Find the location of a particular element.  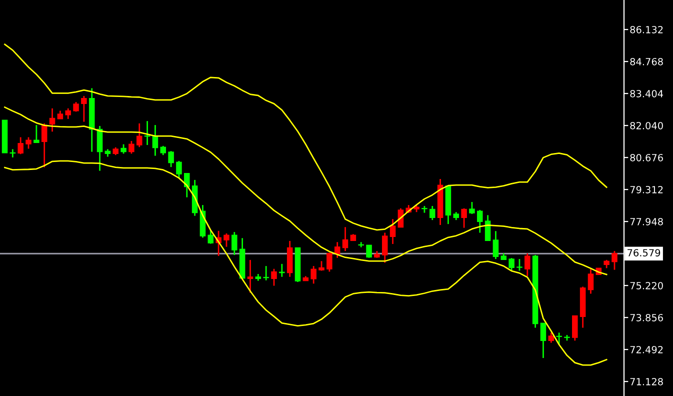

y-tick-label: 86.132 is located at coordinates (646, 30).